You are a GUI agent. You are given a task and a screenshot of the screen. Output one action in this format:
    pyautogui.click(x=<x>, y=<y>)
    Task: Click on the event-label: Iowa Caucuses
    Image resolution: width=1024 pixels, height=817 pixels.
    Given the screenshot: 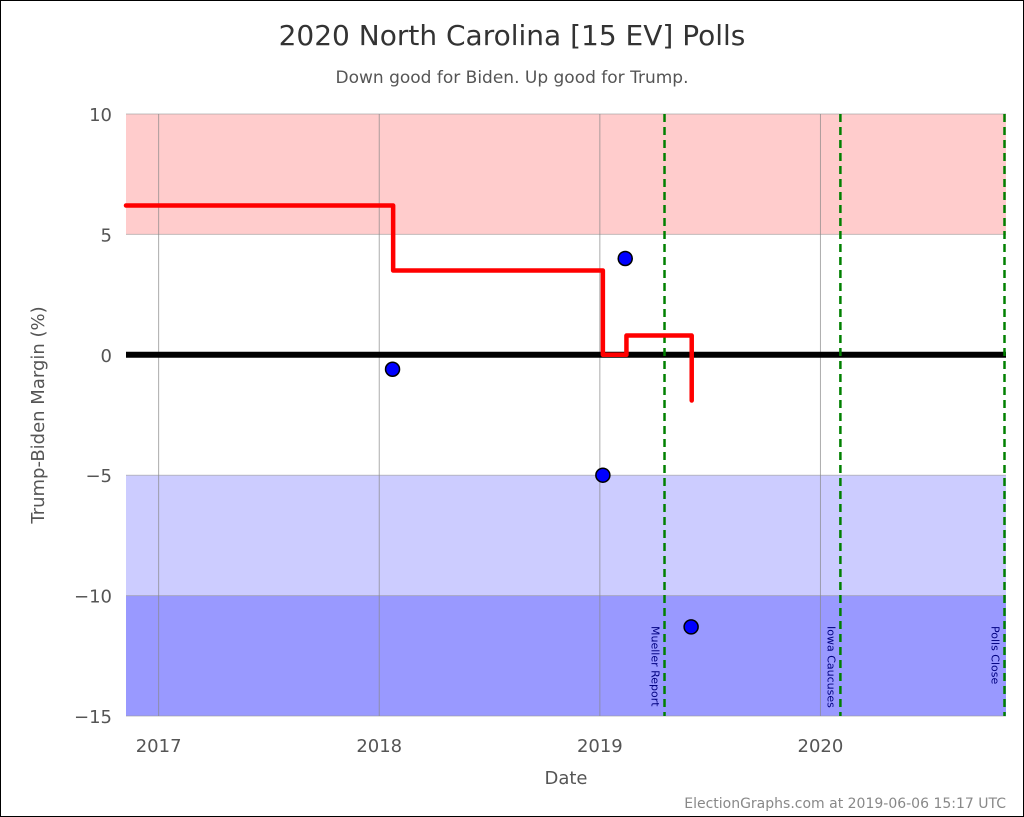 What is the action you would take?
    pyautogui.click(x=830, y=667)
    